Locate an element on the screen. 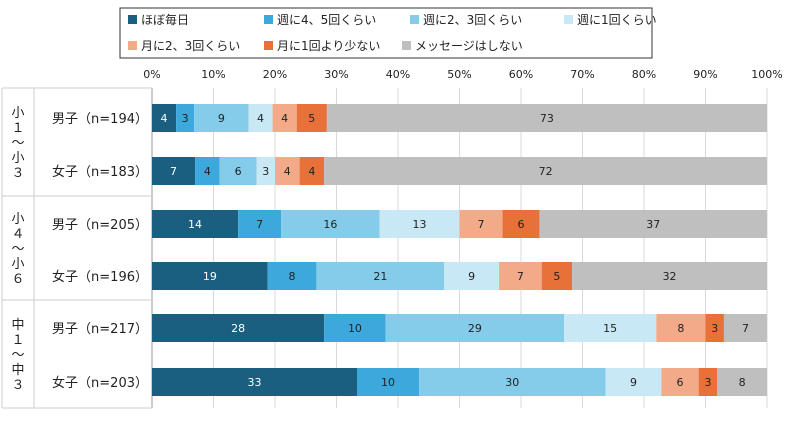 Image resolution: width=800 pixels, height=425 pixels. data-label: 72 is located at coordinates (546, 171).